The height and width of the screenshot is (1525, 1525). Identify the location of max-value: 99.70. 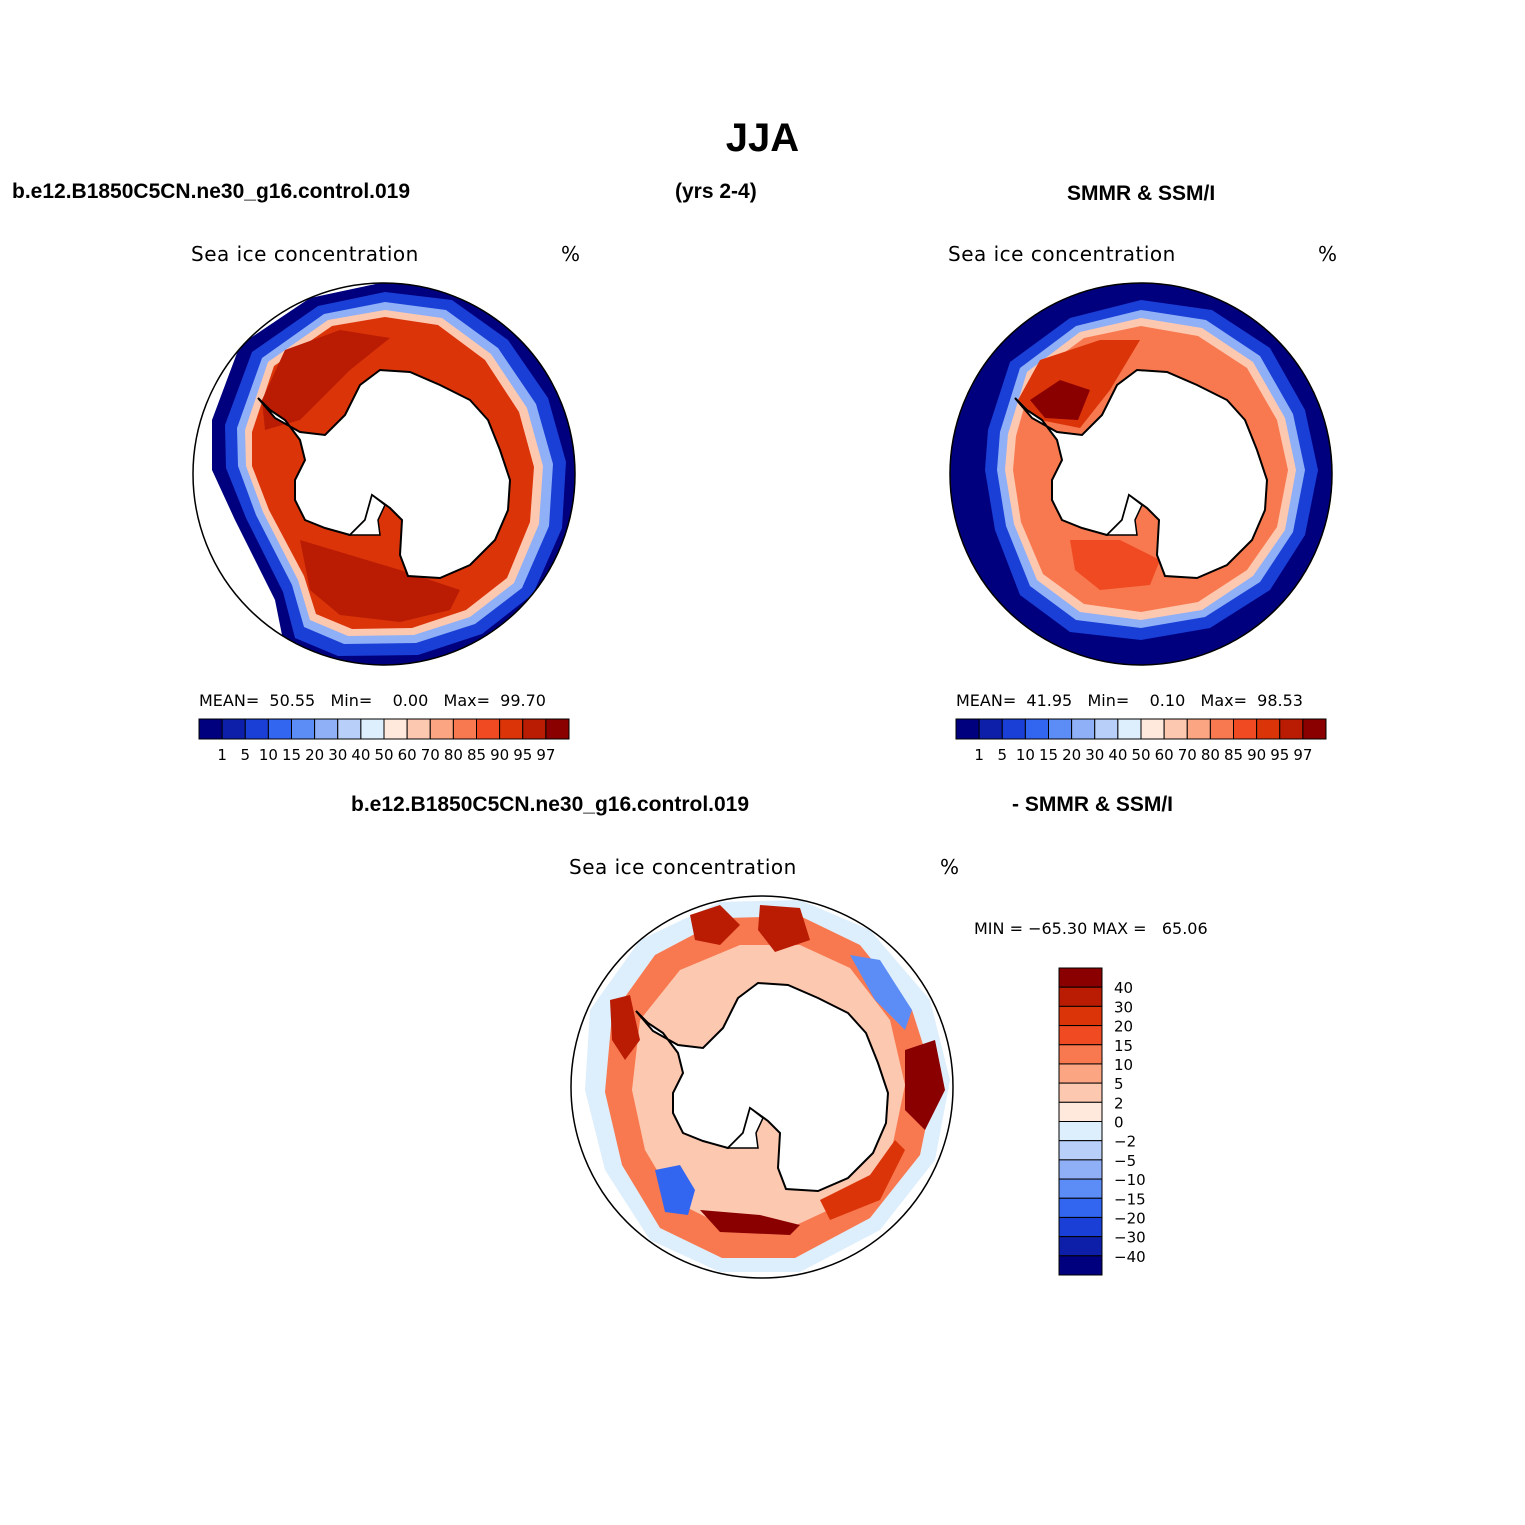
(523, 700).